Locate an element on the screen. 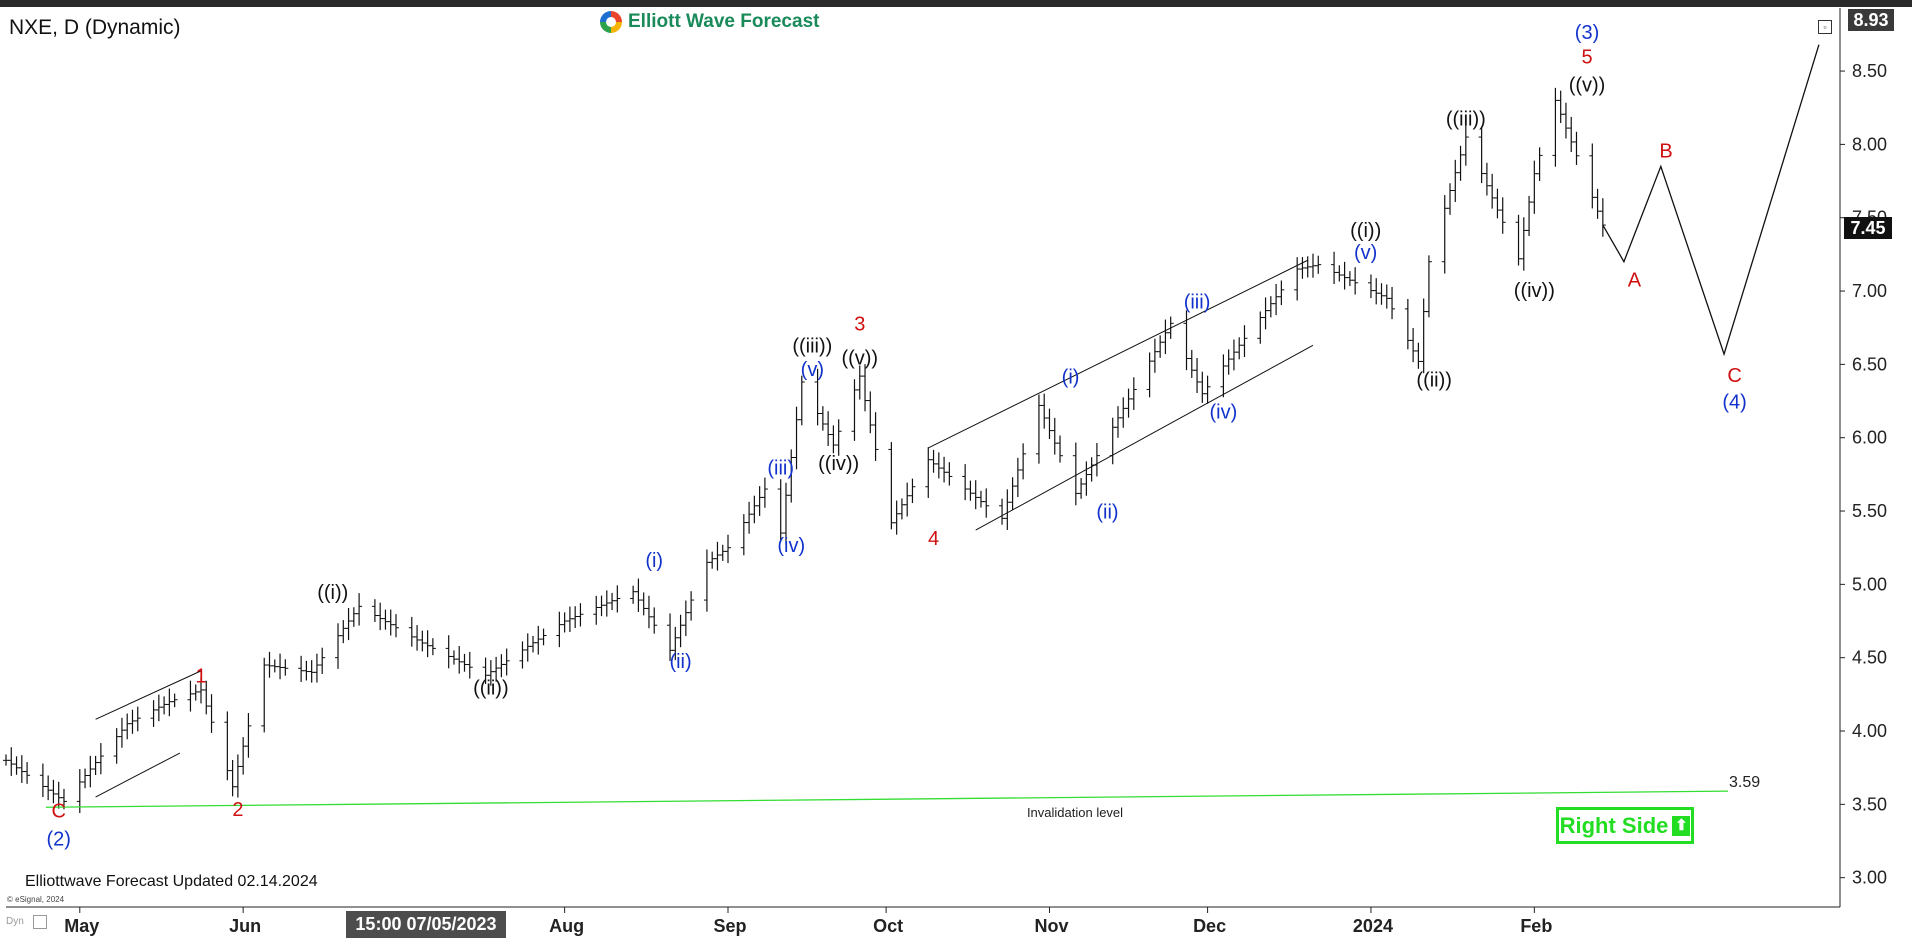  y-tick-label: 6.00 is located at coordinates (1869, 438).